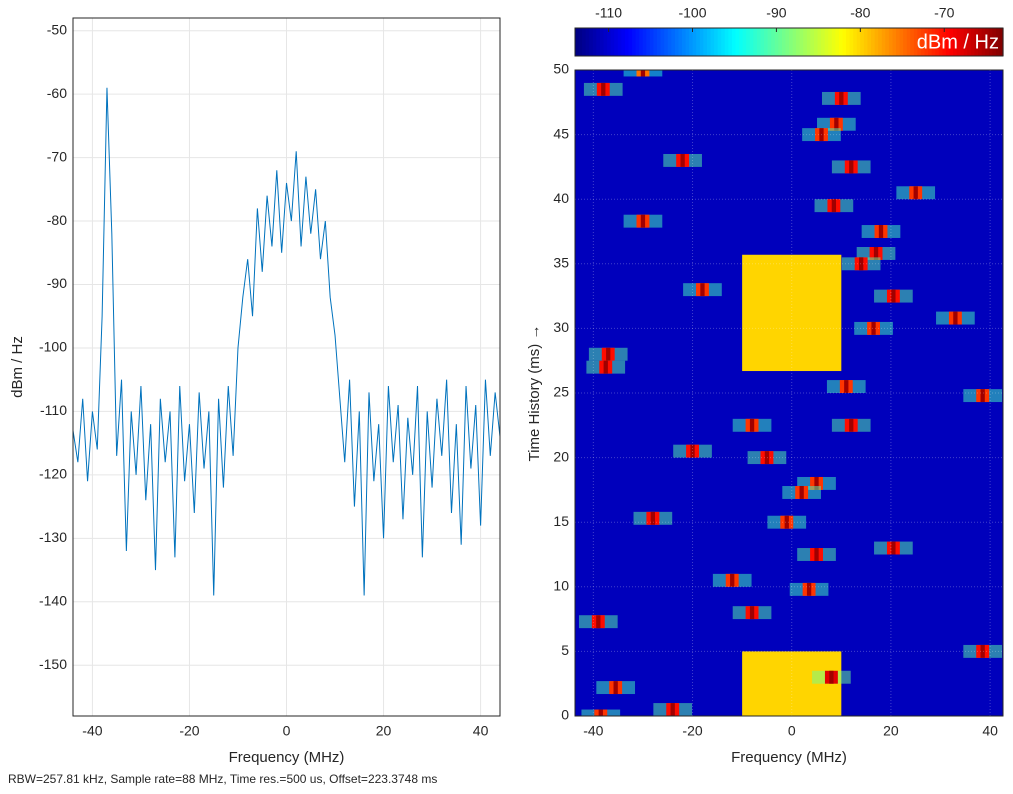  I want to click on y-tick-label: -90, so click(57, 283).